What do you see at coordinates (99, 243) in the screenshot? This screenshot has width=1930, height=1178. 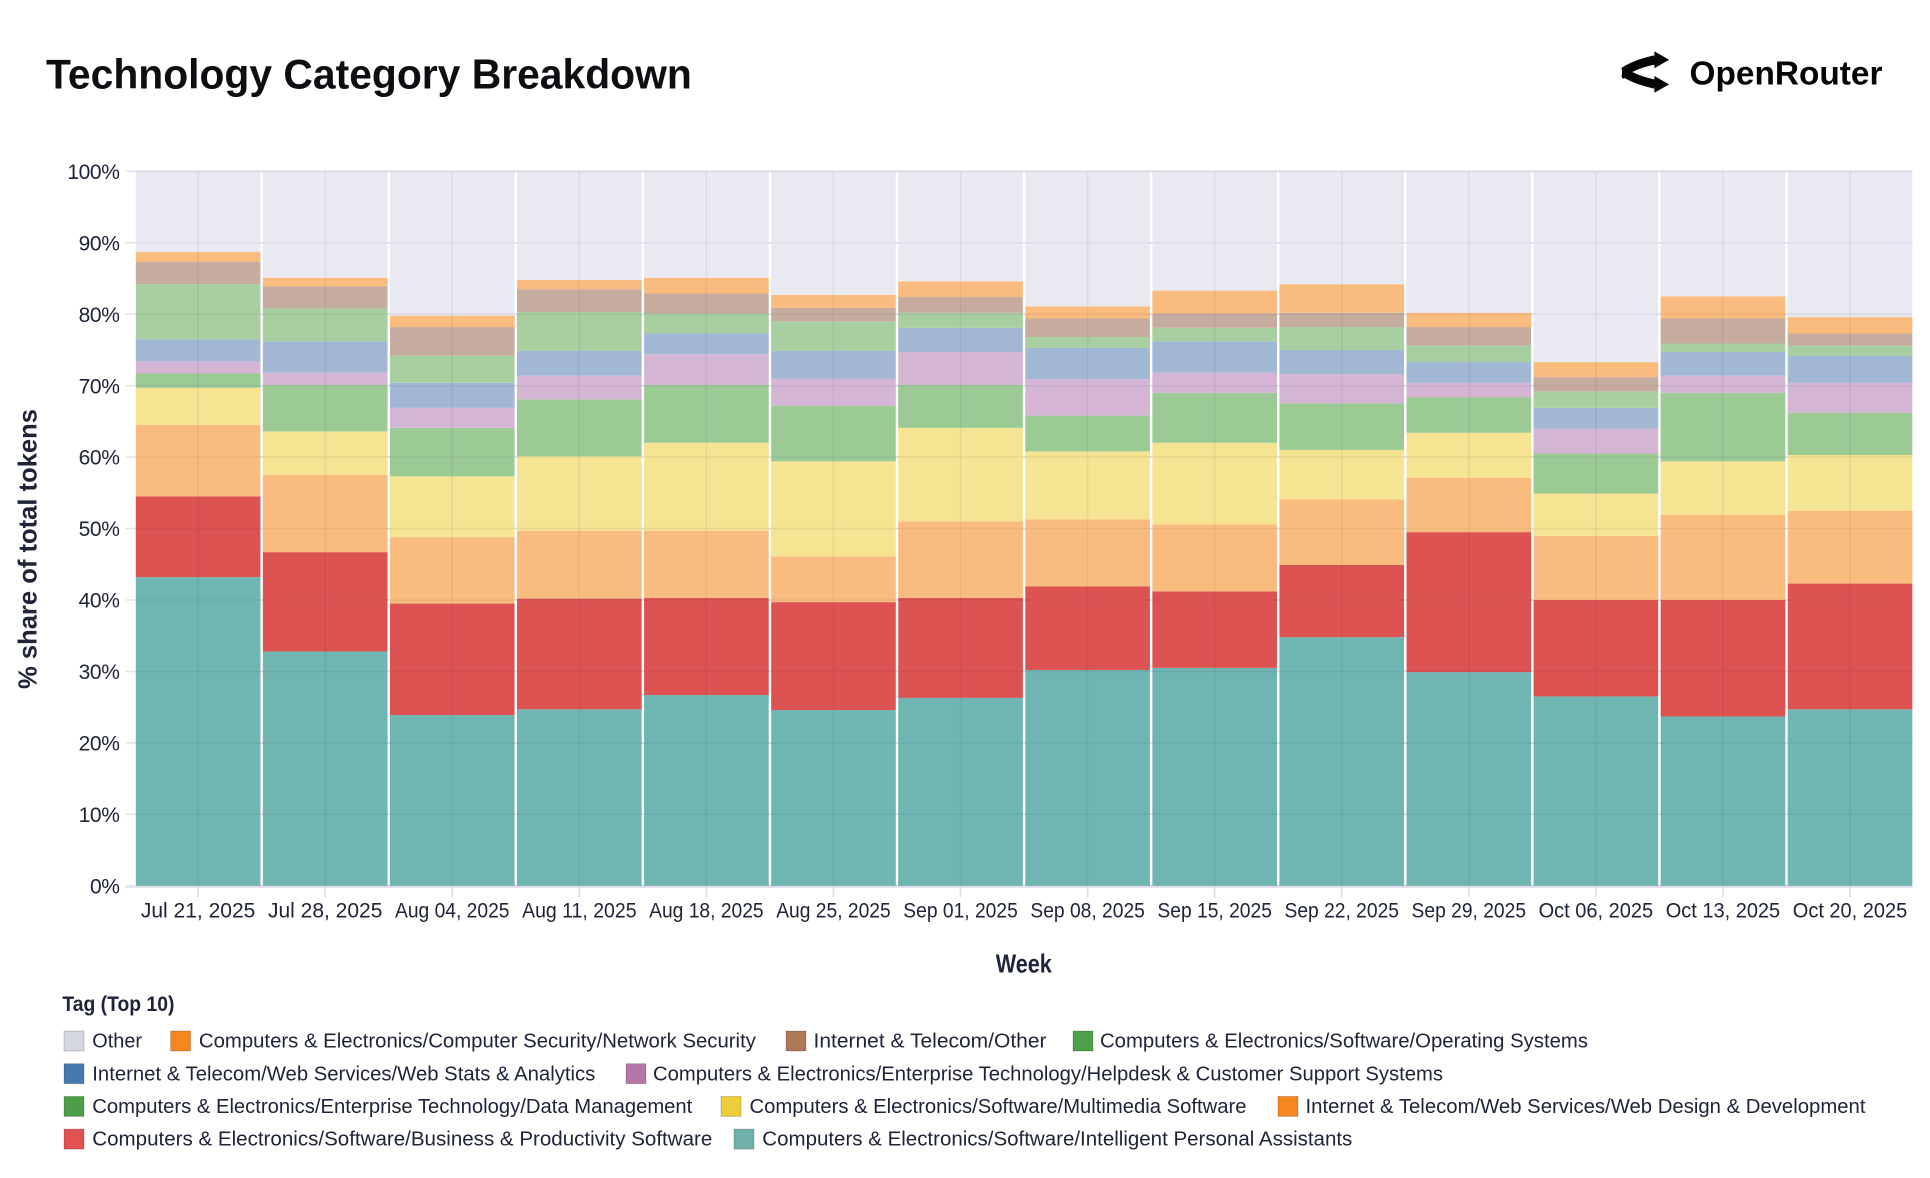 I see `svg-text: 90%` at bounding box center [99, 243].